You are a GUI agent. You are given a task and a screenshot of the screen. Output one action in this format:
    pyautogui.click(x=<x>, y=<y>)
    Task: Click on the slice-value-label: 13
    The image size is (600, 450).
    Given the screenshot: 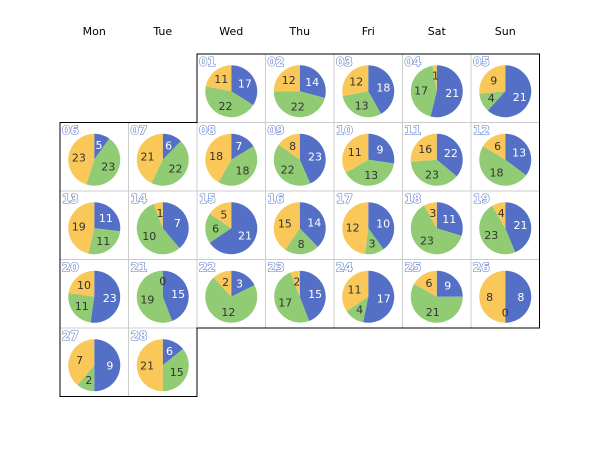 What is the action you would take?
    pyautogui.click(x=519, y=153)
    